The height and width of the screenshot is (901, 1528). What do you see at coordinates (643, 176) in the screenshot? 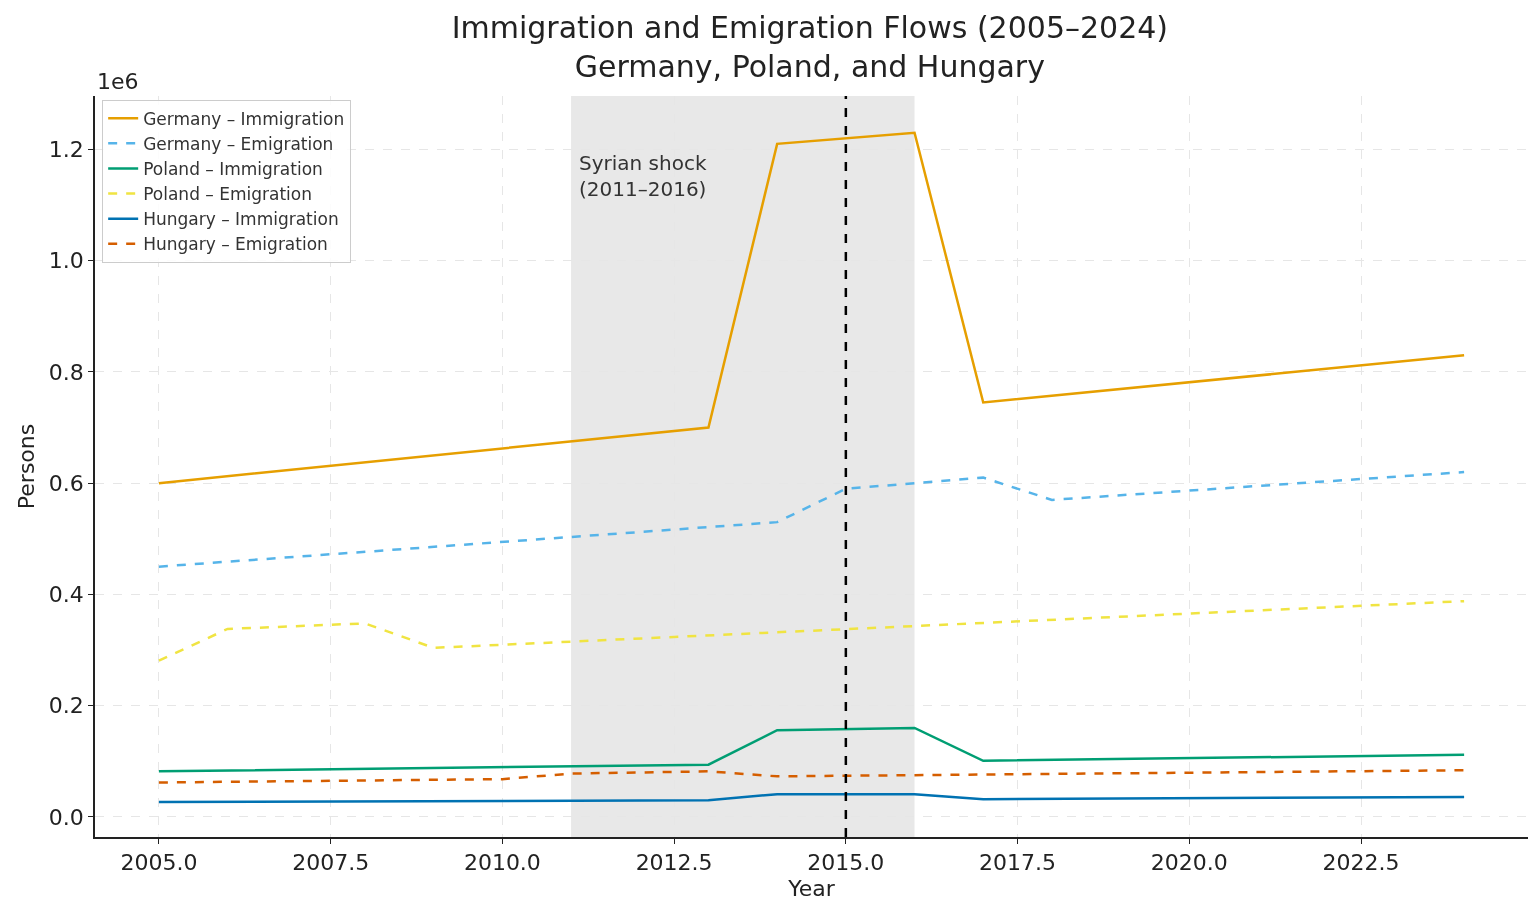
I see `annotation: Syrian shock (2011–2016)` at bounding box center [643, 176].